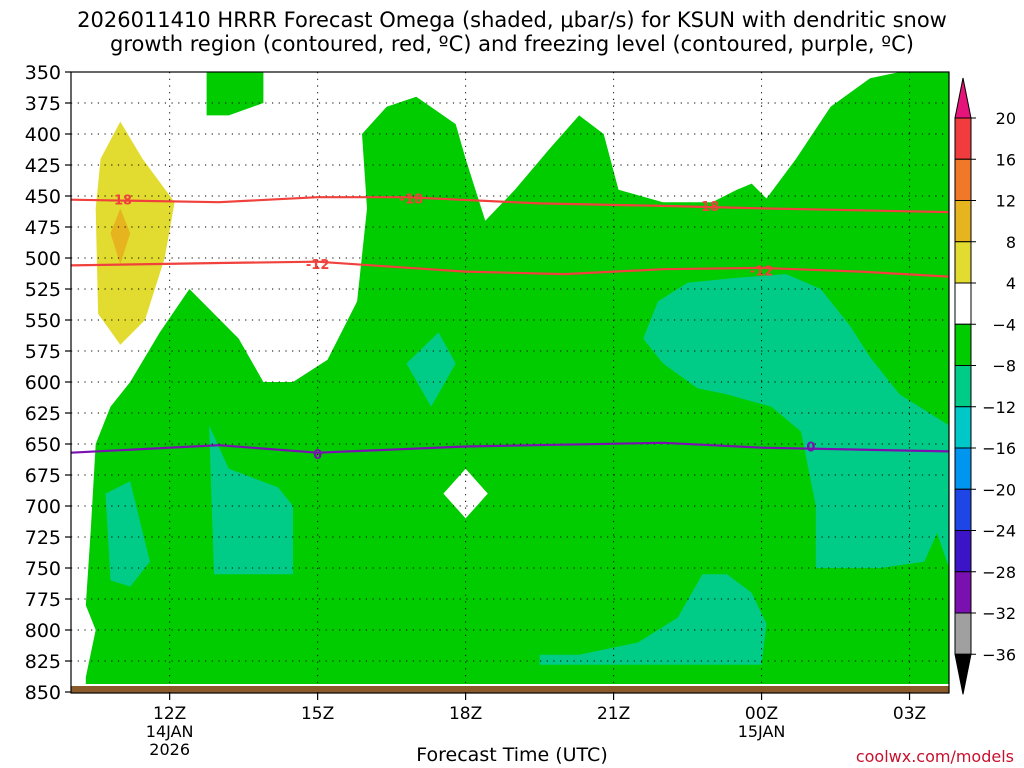 Image resolution: width=1024 pixels, height=768 pixels. Describe the element at coordinates (941, 530) in the screenshot. I see `region-teal-edge` at that location.